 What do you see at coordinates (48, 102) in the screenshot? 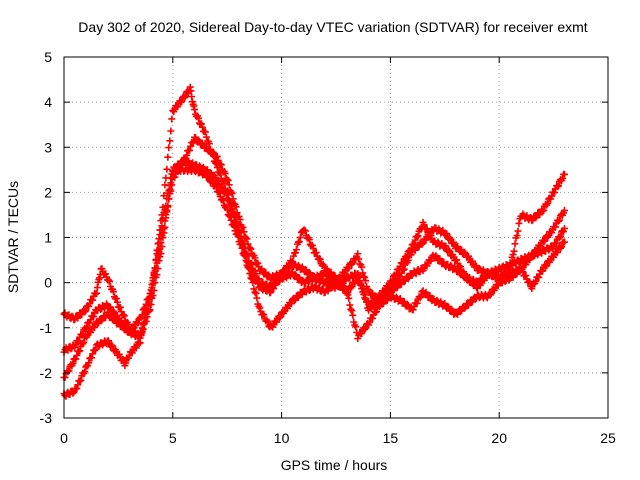
I see `y-tick-label: 4` at bounding box center [48, 102].